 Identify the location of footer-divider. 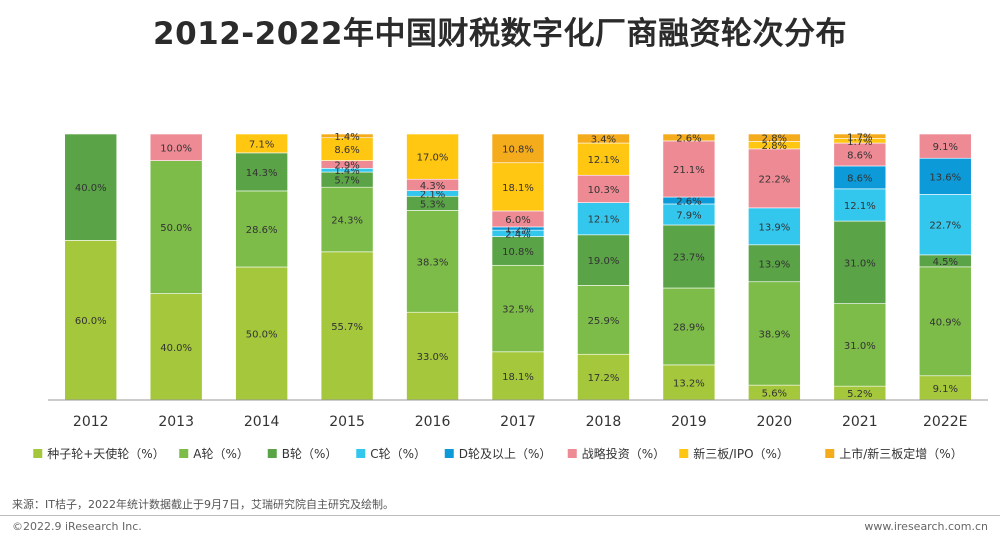
(500, 515).